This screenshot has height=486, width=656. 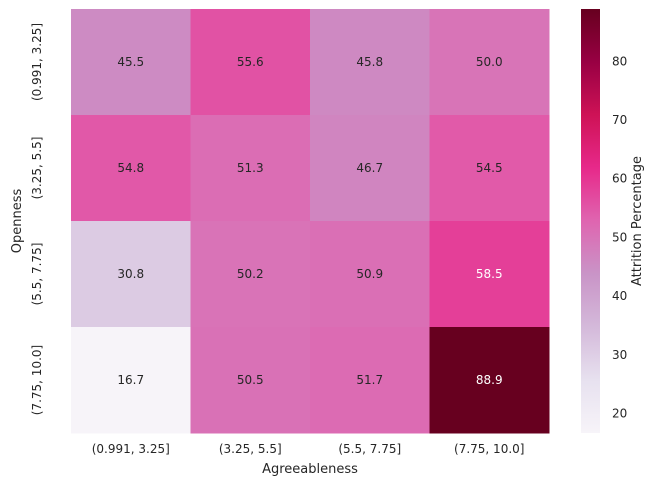 What do you see at coordinates (310, 469) in the screenshot?
I see `x-axis-label: Agreeableness` at bounding box center [310, 469].